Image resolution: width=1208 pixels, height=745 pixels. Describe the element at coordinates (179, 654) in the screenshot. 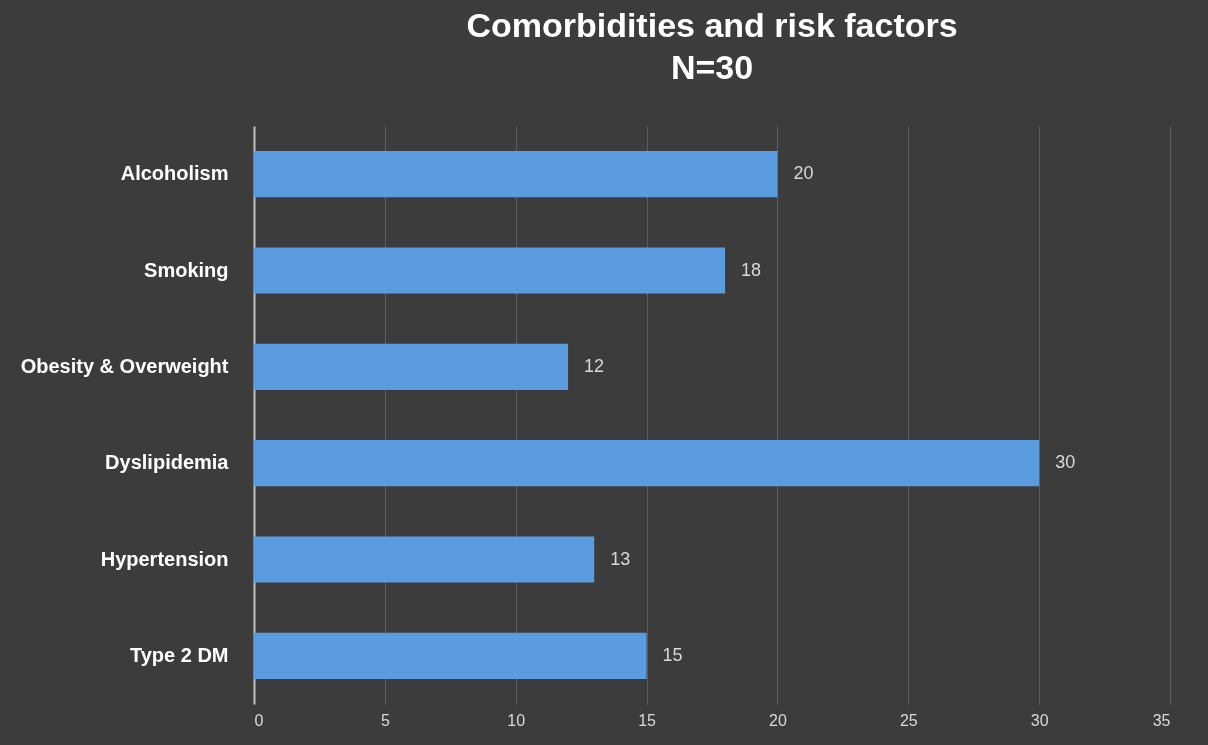

I see `y-tick-label: Type 2 DM` at that location.